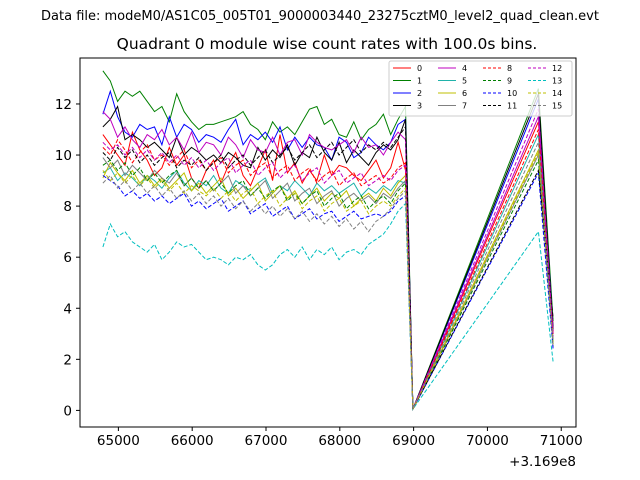 This screenshot has width=640, height=480. I want to click on x-tick-label: 65000, so click(118, 441).